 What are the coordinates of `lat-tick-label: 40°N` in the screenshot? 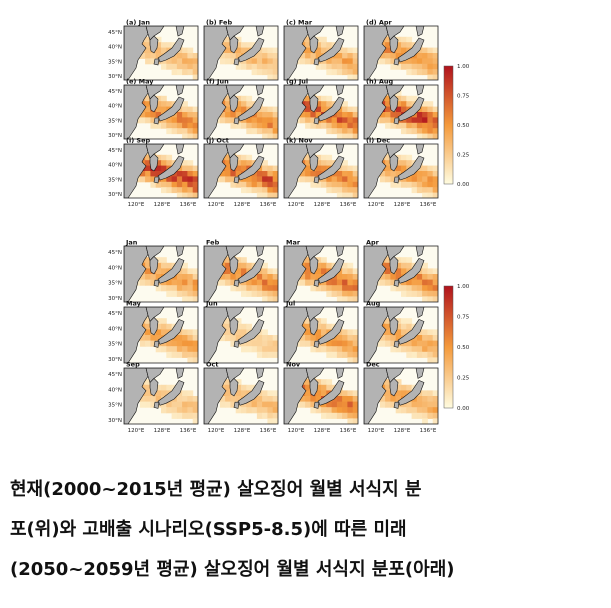 It's located at (115, 329).